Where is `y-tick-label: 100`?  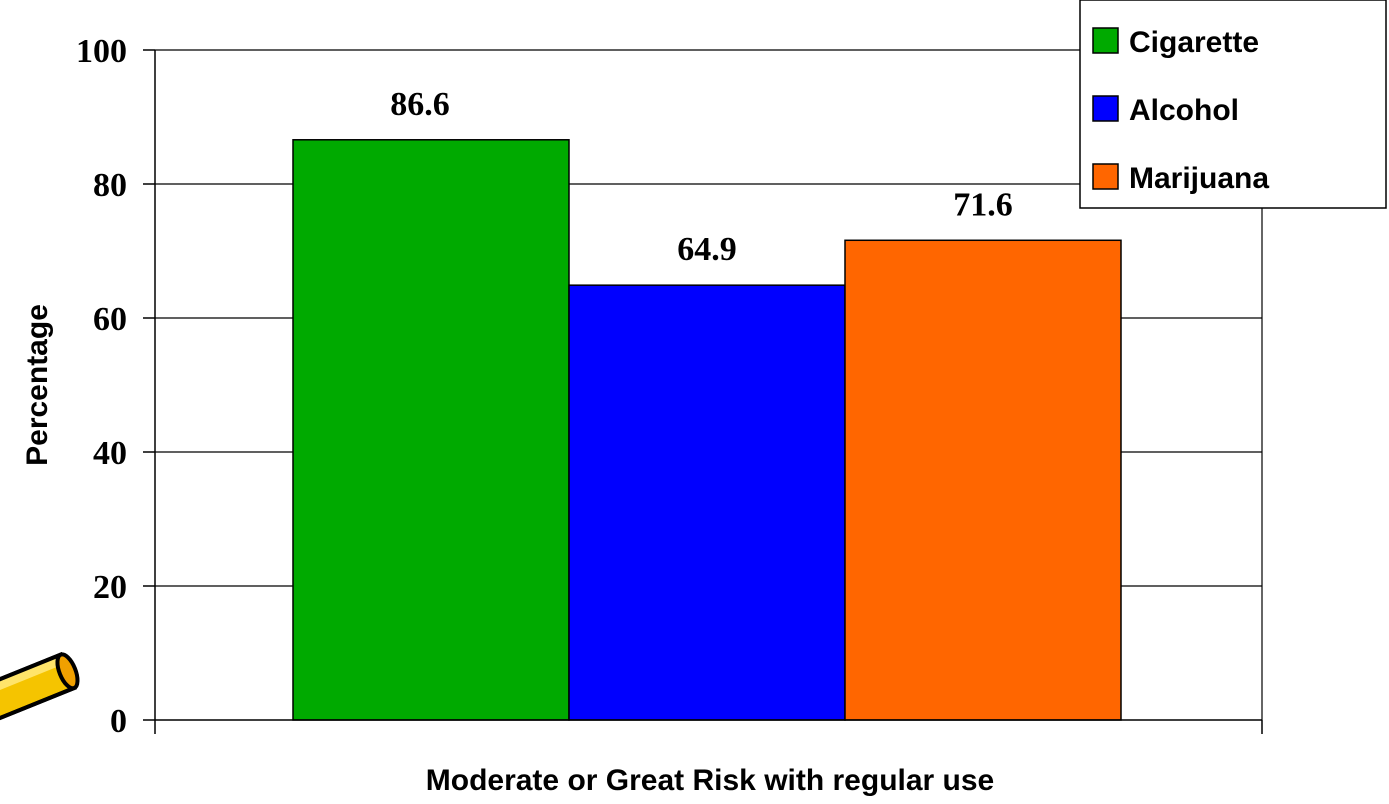
y-tick-label: 100 is located at coordinates (101, 51).